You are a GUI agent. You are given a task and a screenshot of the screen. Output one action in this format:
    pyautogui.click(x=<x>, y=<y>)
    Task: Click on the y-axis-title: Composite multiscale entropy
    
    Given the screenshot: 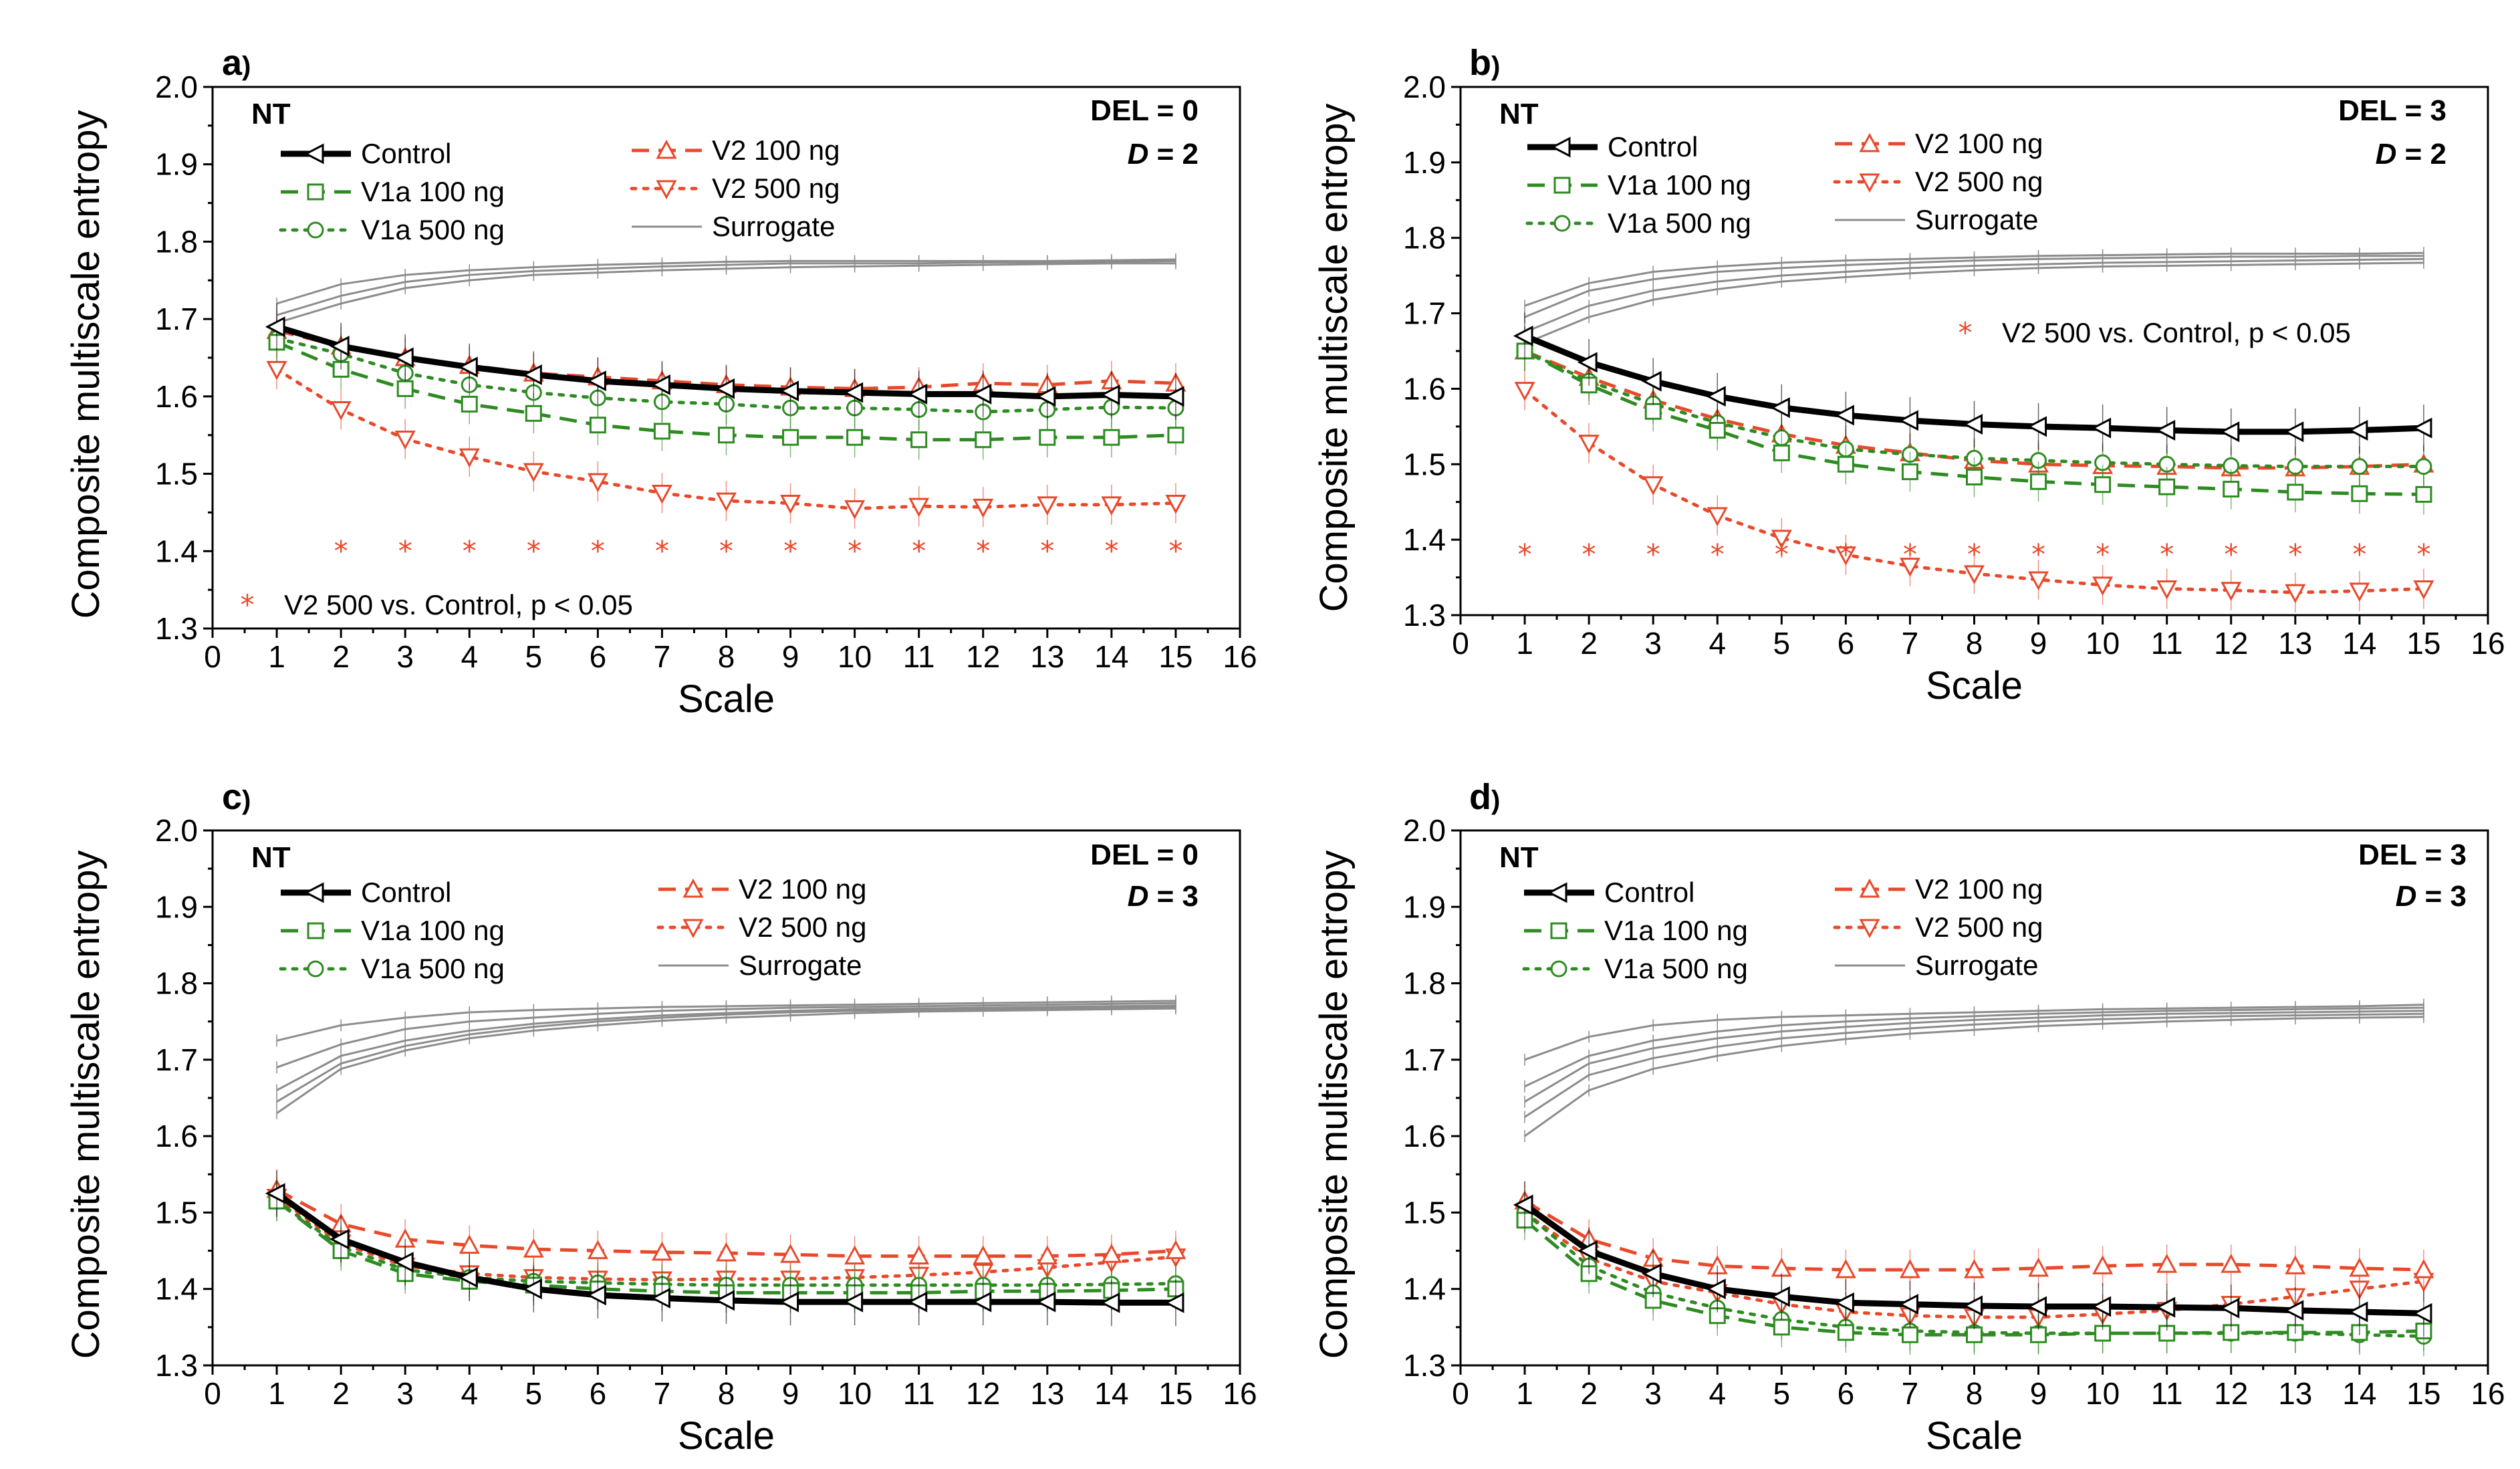 What is the action you would take?
    pyautogui.click(x=1334, y=1105)
    